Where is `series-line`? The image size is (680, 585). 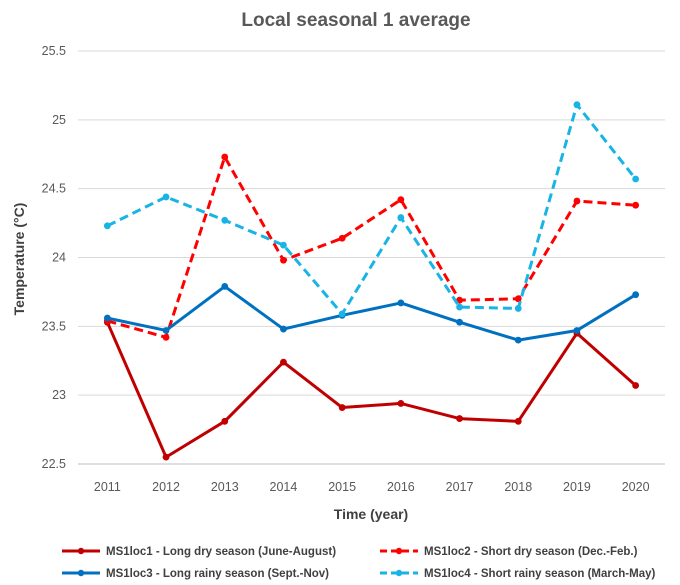
series-line is located at coordinates (372, 313).